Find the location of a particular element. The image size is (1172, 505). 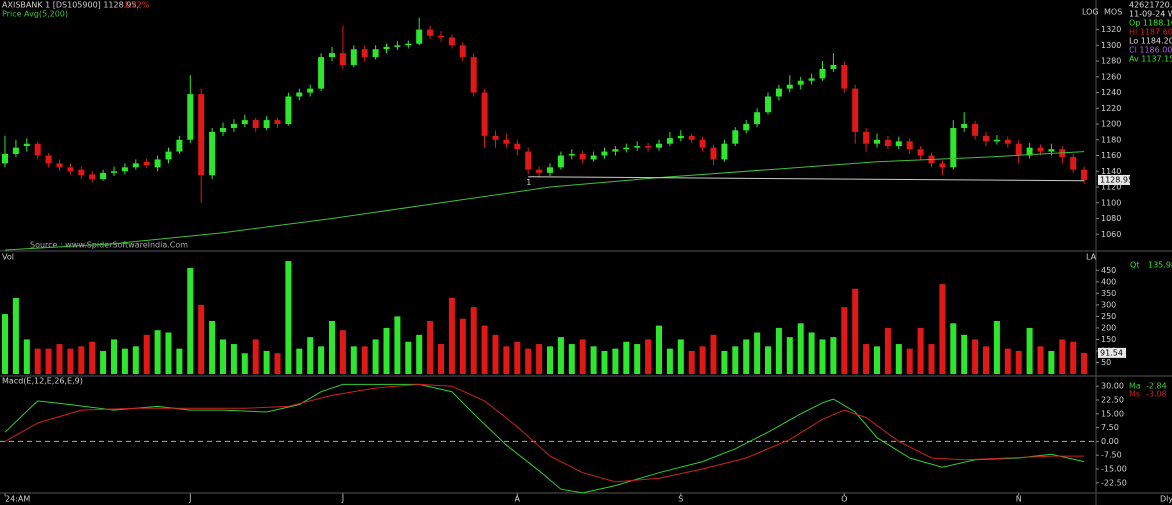

qty-label: Qt is located at coordinates (1134, 265).